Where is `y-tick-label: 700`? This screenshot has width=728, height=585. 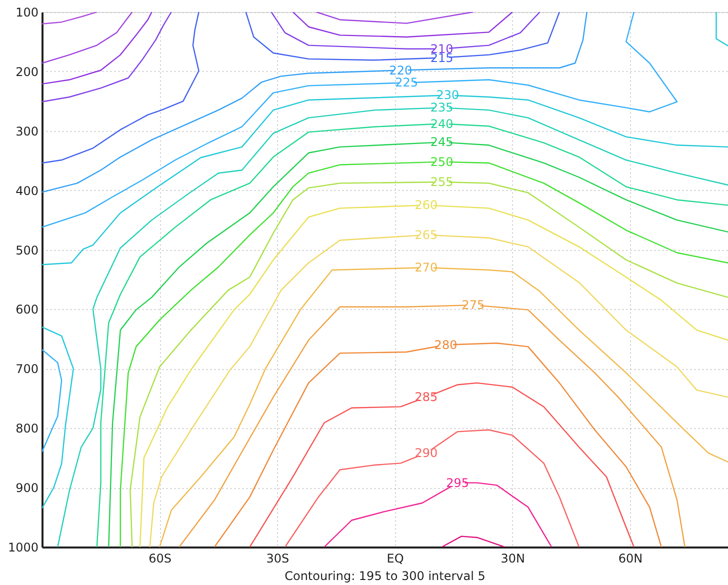
y-tick-label: 700 is located at coordinates (27, 369).